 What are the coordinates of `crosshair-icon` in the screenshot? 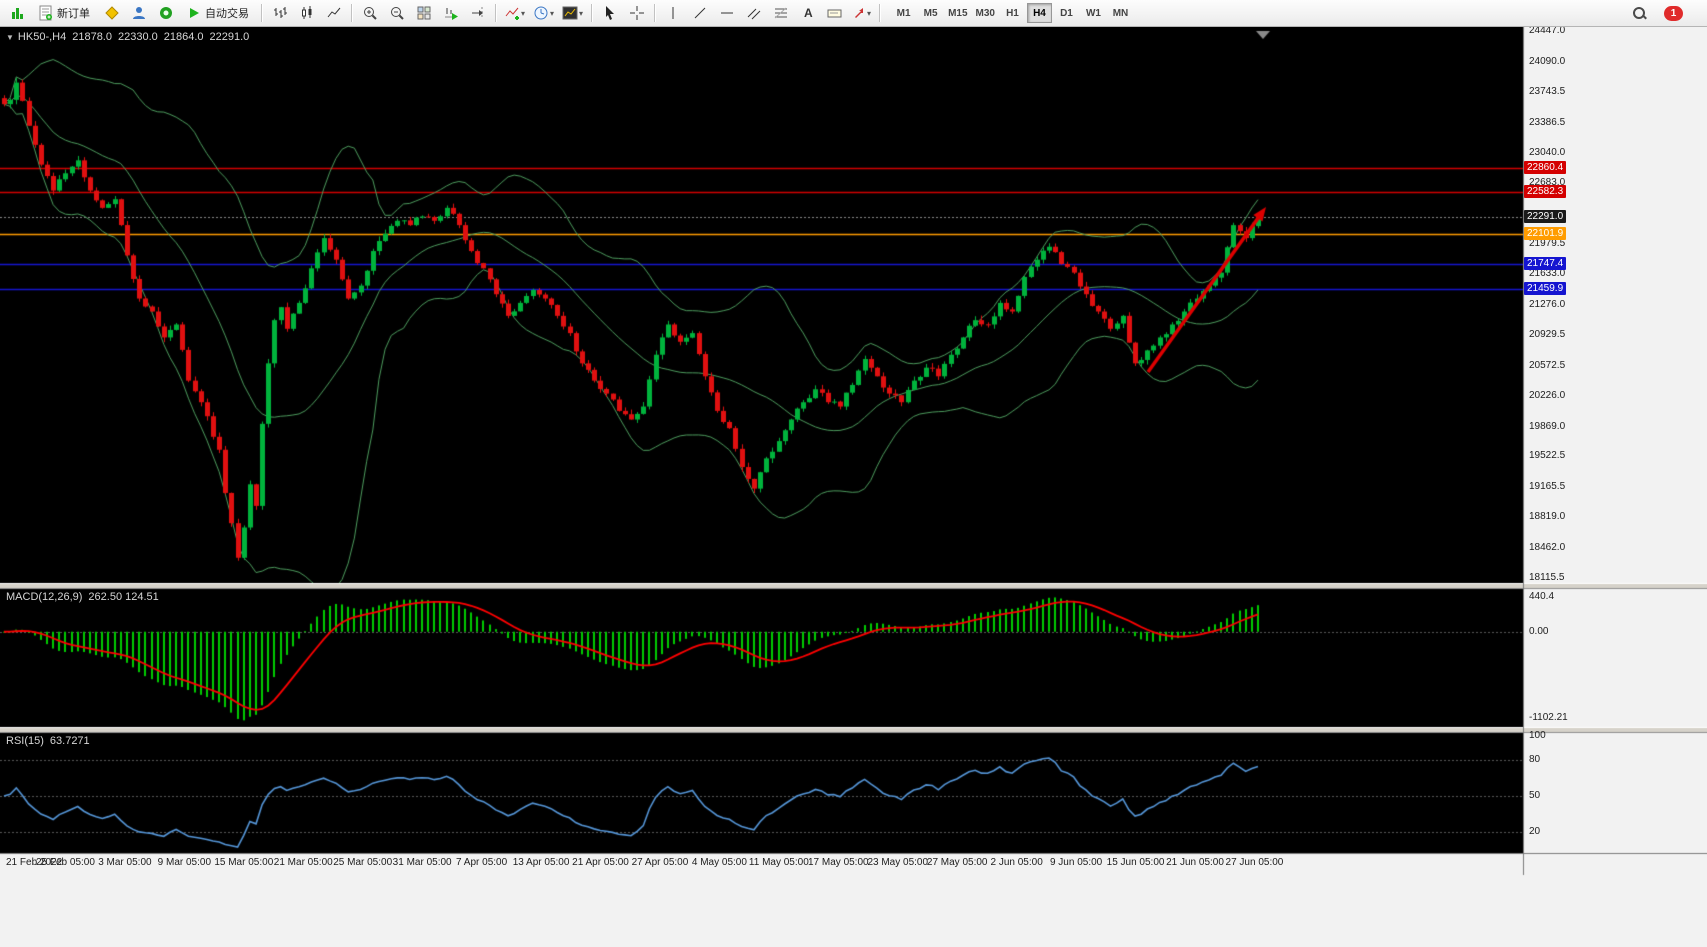 It's located at (636, 13).